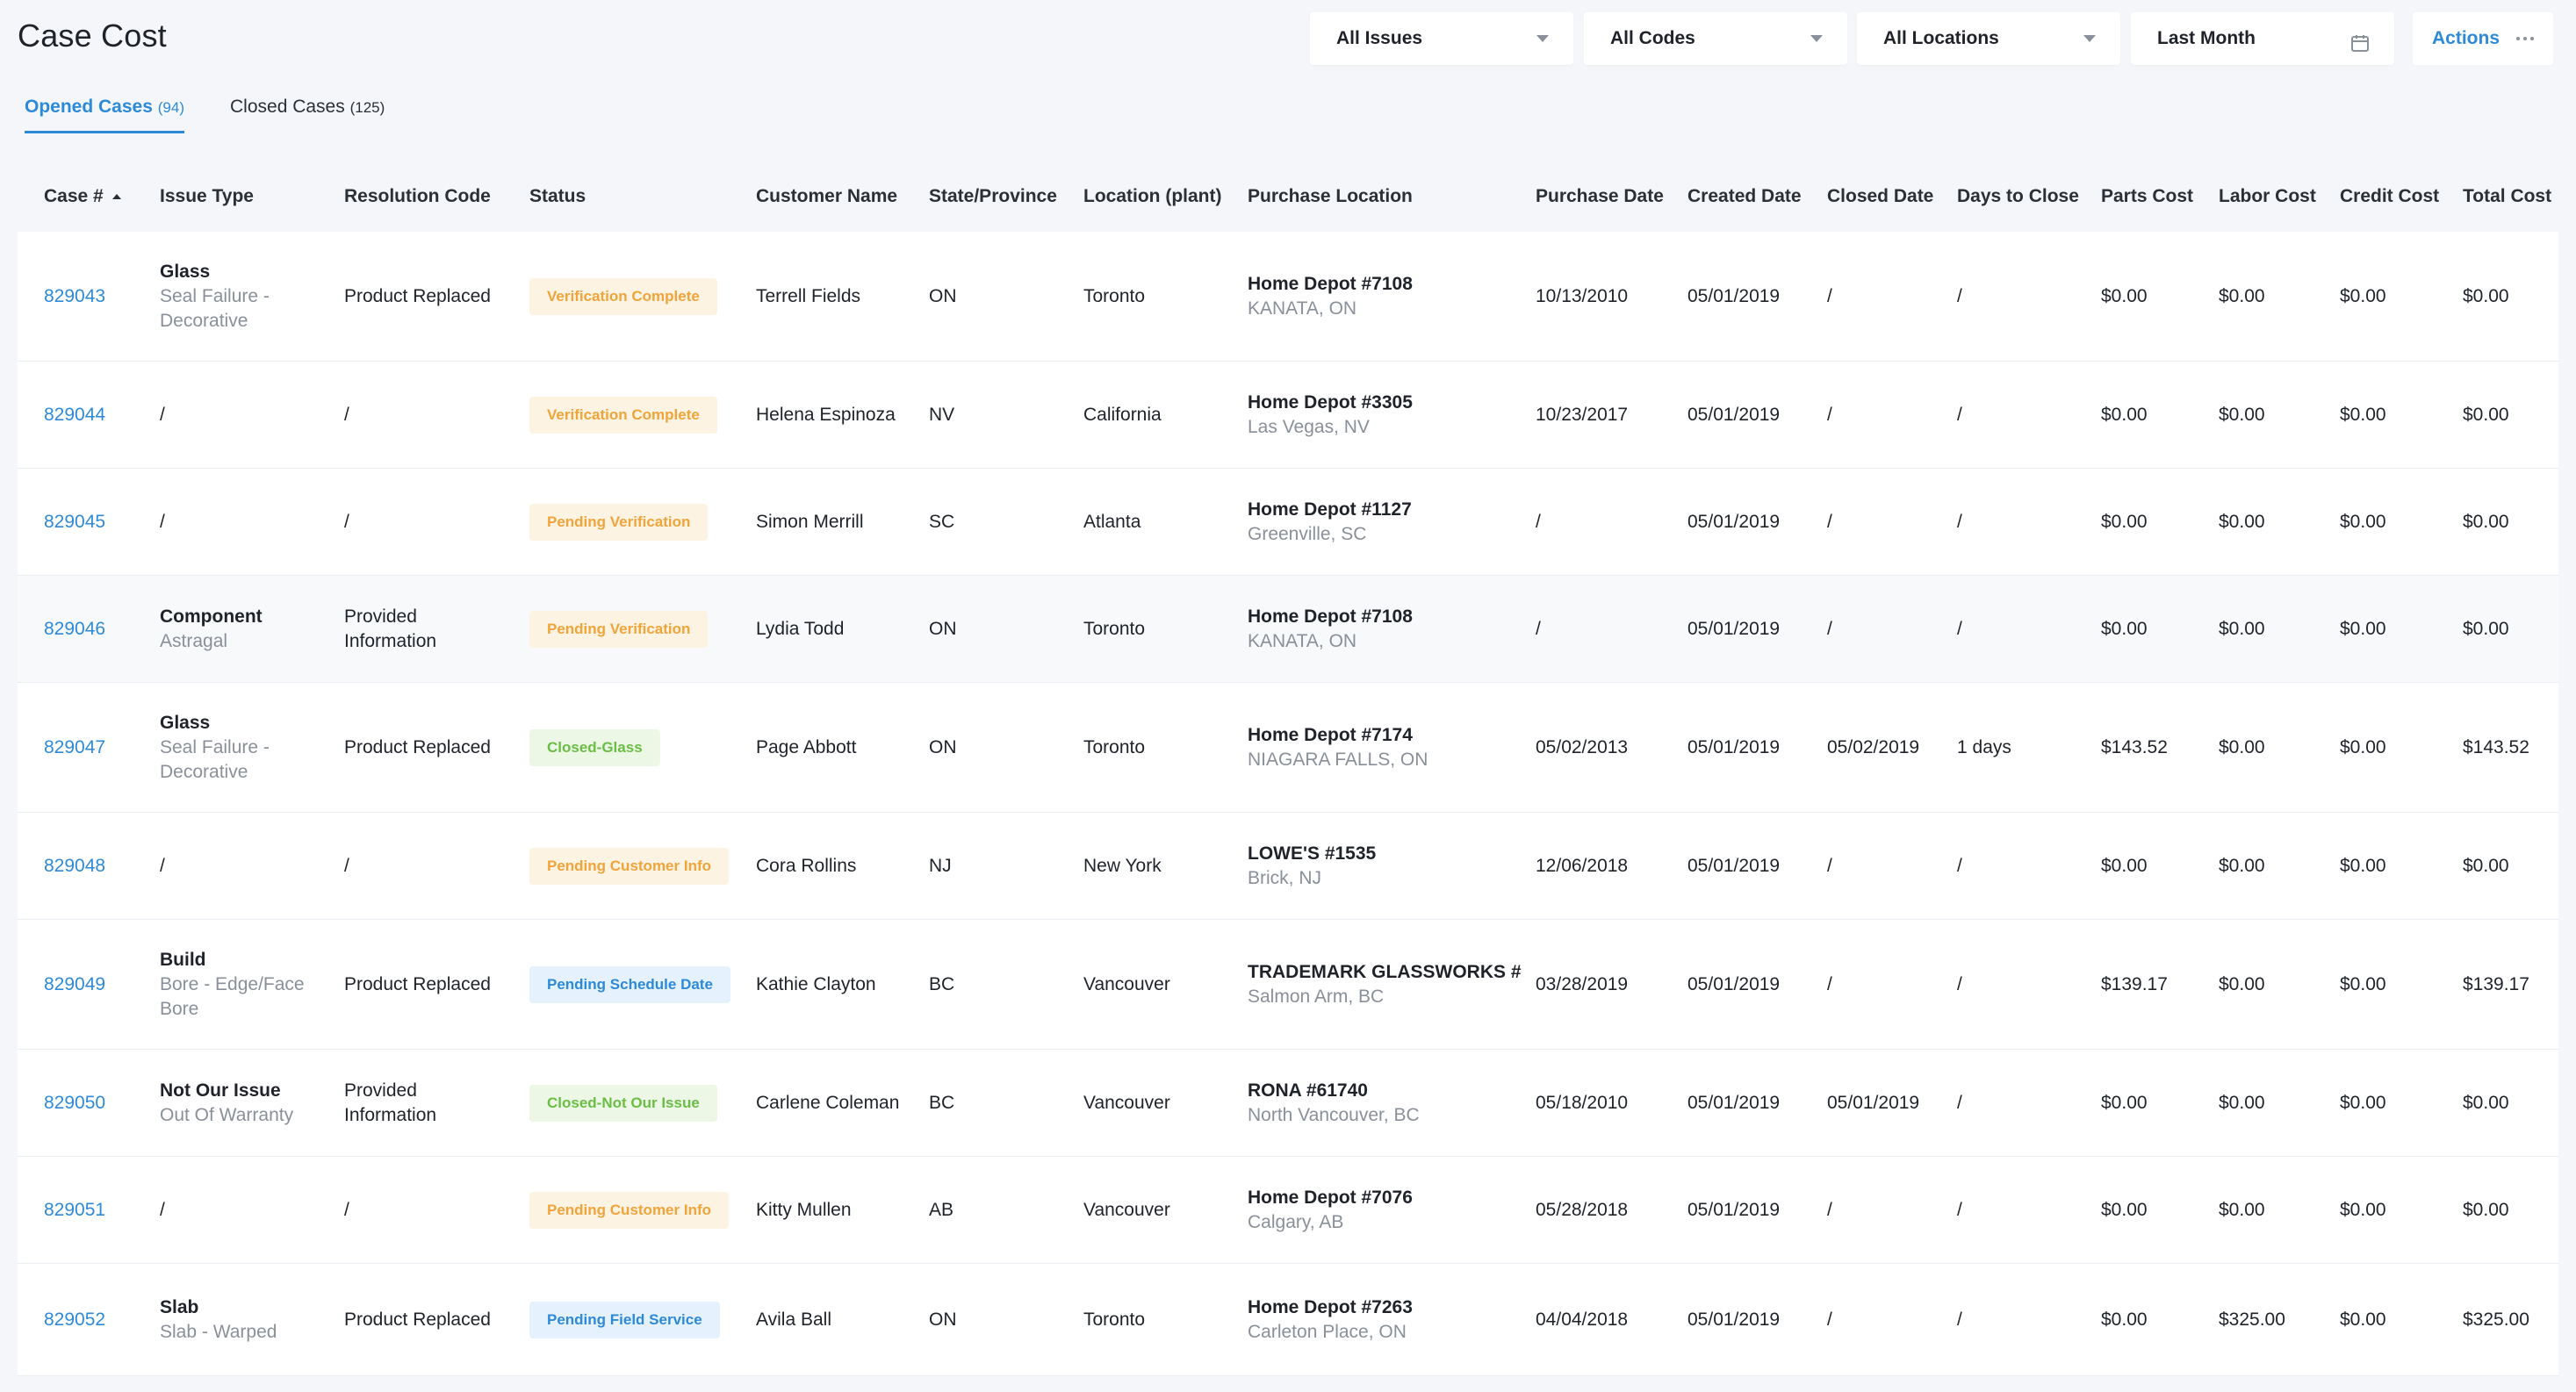 This screenshot has height=1392, width=2576. I want to click on column-header-issue-type: Issue Type, so click(207, 196).